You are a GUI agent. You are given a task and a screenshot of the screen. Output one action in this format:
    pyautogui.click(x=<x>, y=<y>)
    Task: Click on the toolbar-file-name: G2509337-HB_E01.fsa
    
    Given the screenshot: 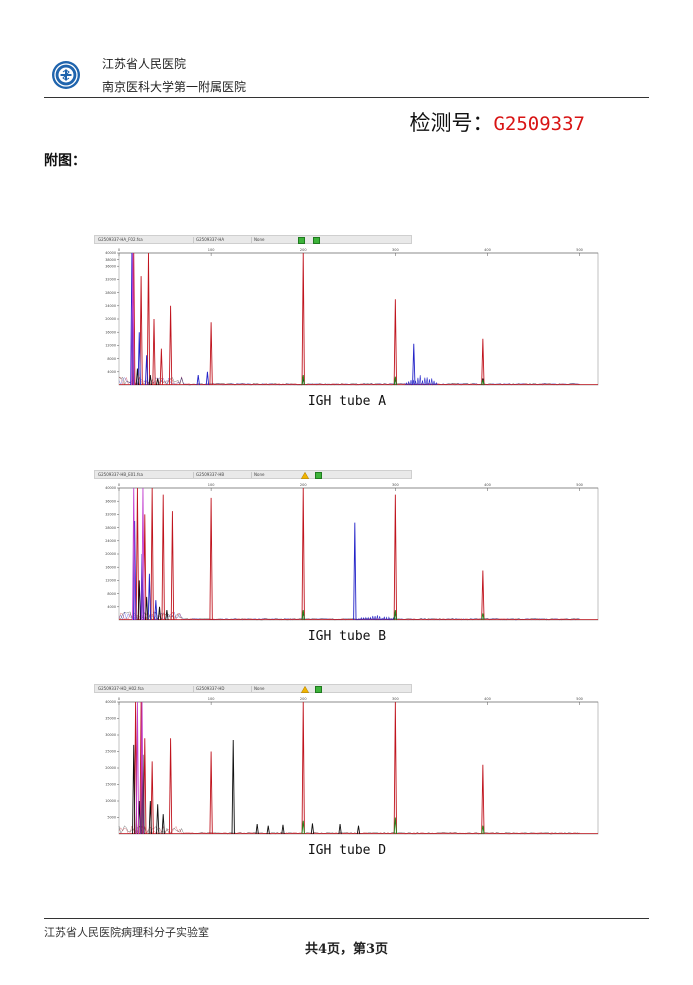 What is the action you would take?
    pyautogui.click(x=120, y=474)
    